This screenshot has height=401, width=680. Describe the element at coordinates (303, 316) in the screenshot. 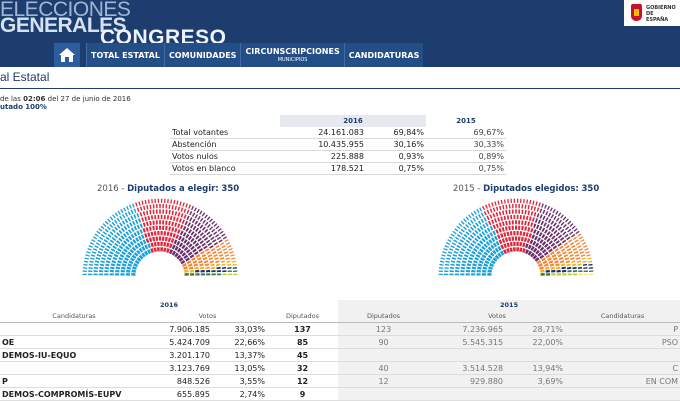

I see `col-diputados: Diputados` at that location.